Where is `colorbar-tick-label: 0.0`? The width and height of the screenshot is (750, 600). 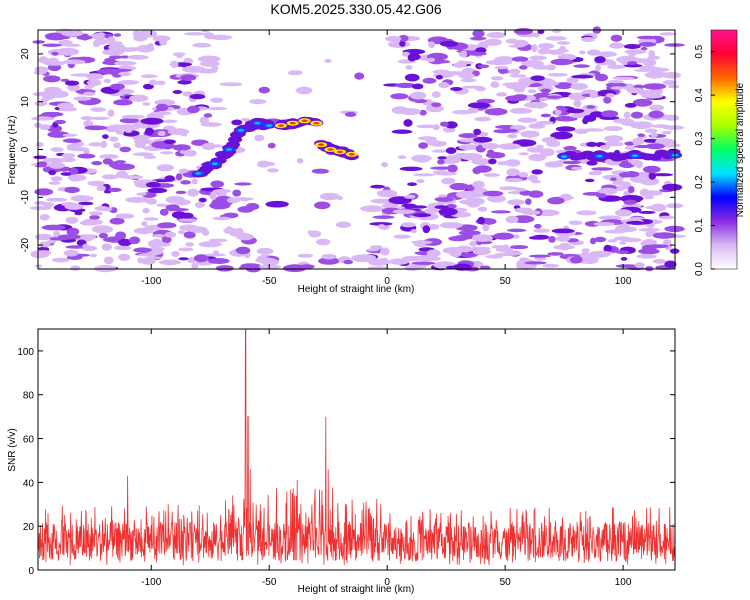
colorbar-tick-label: 0.0 is located at coordinates (699, 269).